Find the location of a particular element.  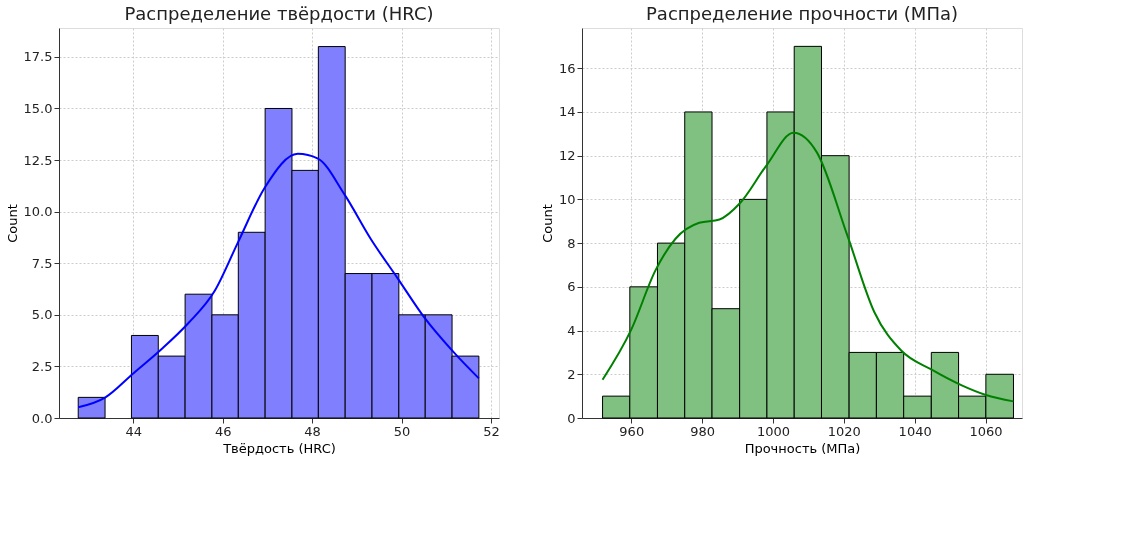

y-tick-label: 16 is located at coordinates (567, 68).